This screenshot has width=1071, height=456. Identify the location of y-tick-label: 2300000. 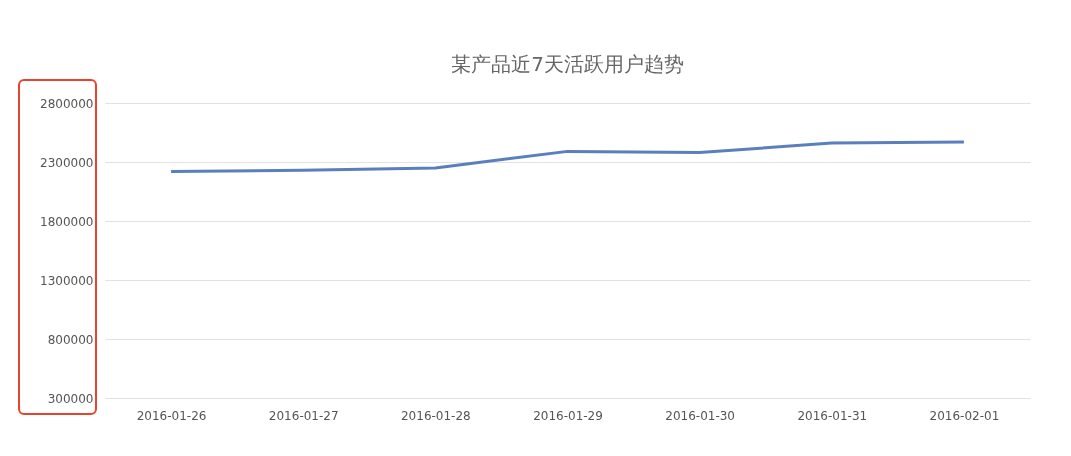
(67, 162).